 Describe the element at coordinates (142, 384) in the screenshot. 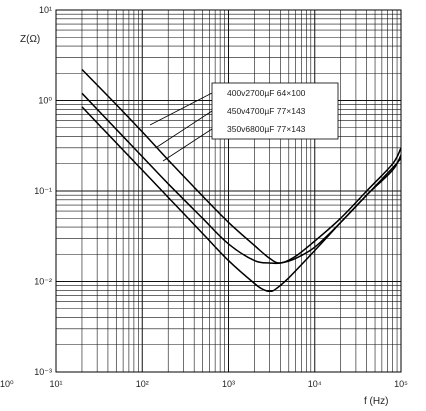

I see `x-tick-label: 10²` at that location.